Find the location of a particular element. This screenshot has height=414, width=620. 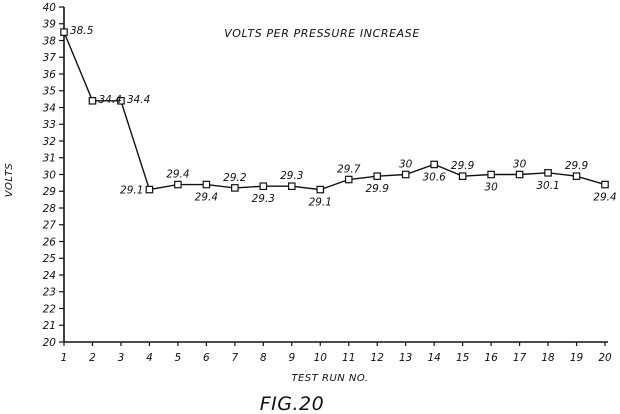

x-tick-label: 20 is located at coordinates (605, 358).